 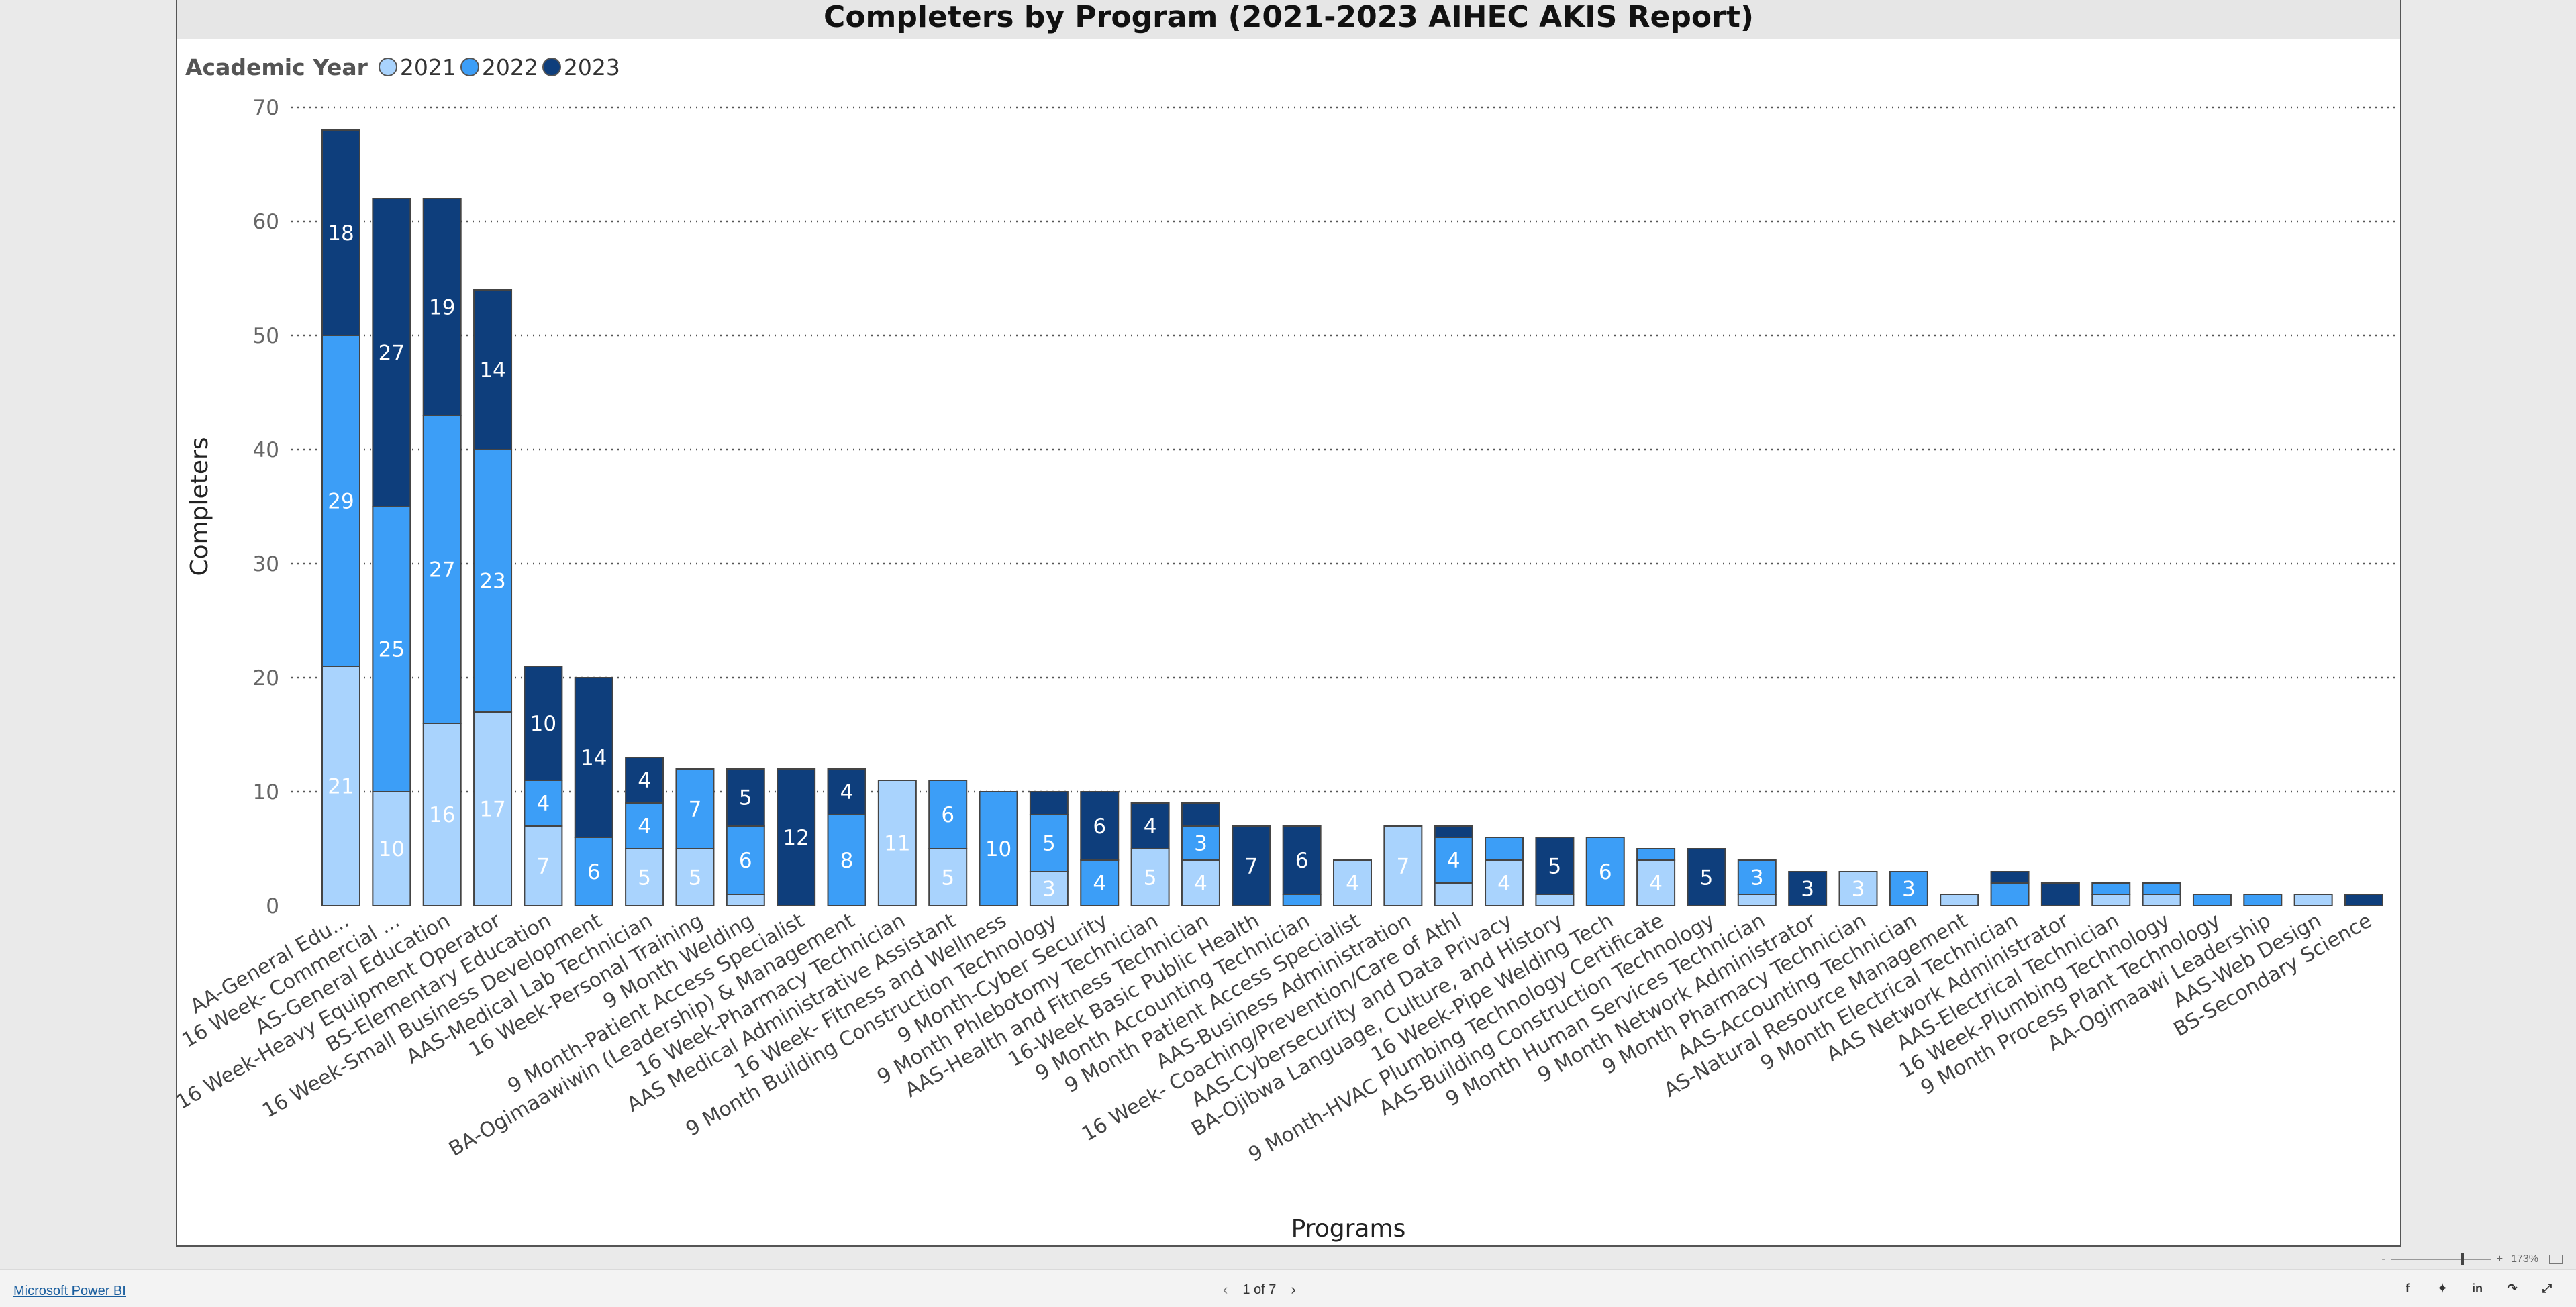 I want to click on twitter-icon: ✦, so click(x=2442, y=1288).